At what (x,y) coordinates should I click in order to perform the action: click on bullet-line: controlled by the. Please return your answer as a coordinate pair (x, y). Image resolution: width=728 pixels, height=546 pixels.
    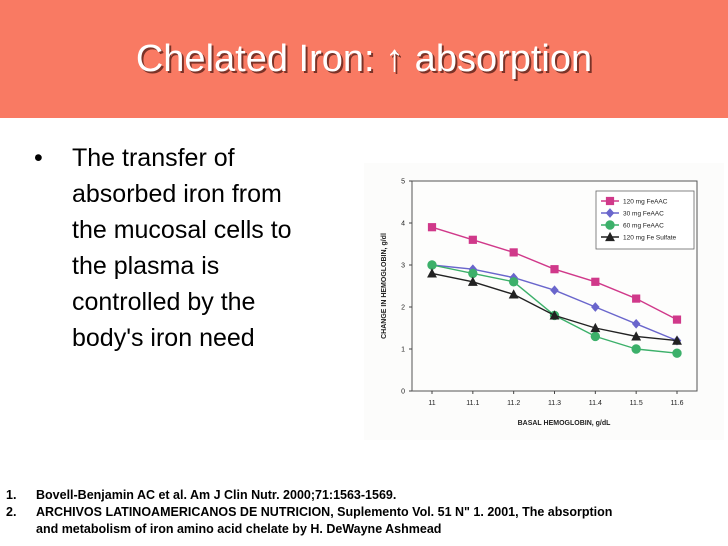
    Looking at the image, I should click on (164, 302).